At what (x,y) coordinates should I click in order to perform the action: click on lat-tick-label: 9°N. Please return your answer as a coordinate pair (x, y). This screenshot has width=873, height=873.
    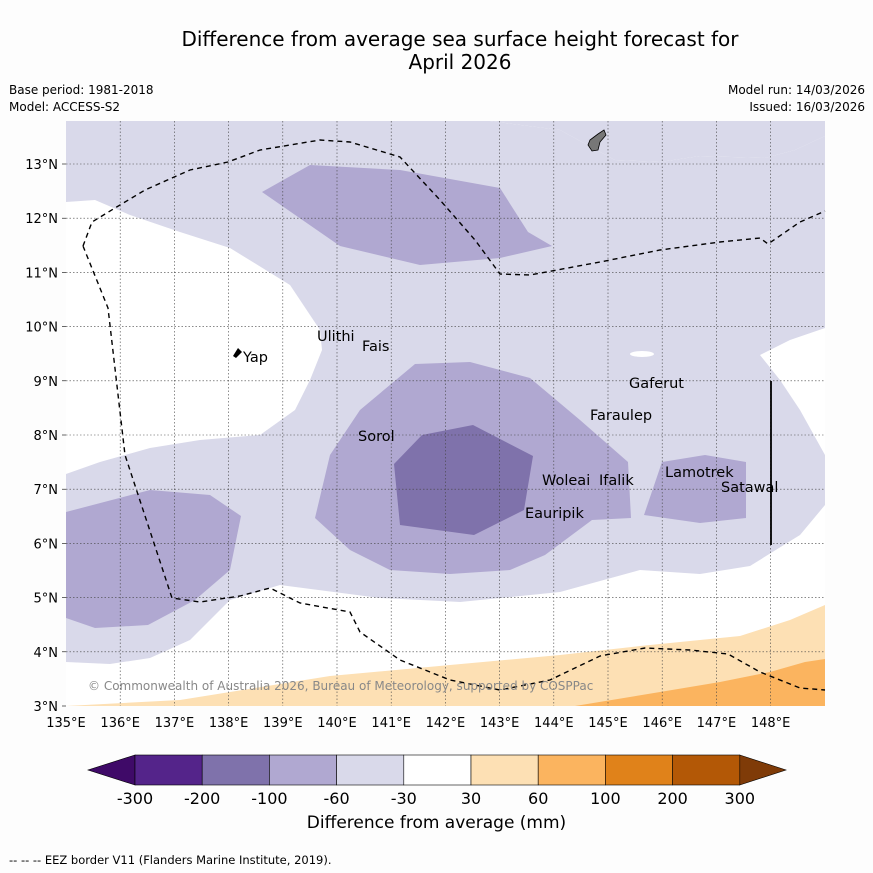
    Looking at the image, I should click on (46, 382).